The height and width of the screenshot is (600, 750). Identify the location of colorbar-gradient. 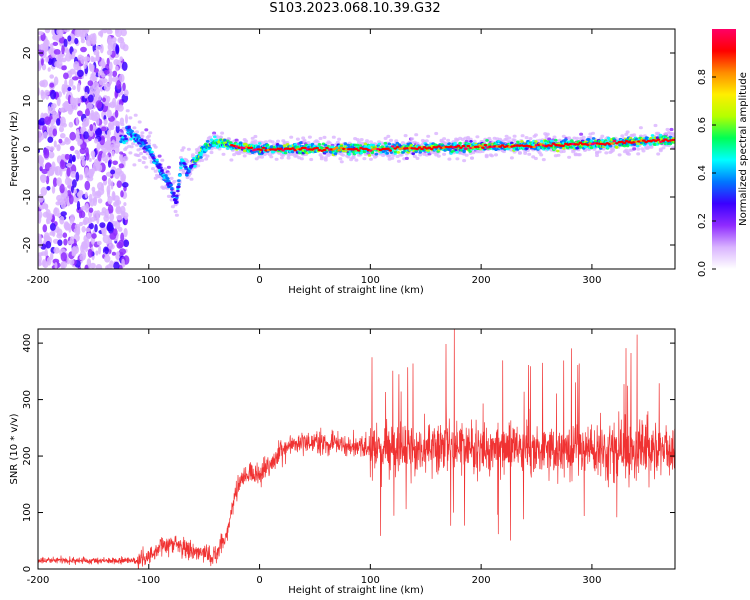
(724, 149).